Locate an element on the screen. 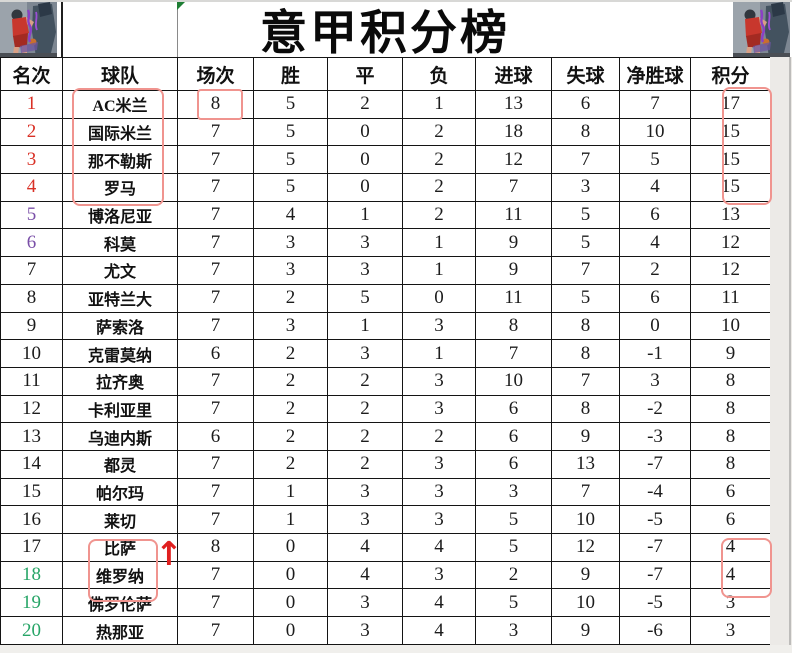  cell-team: 莱切 is located at coordinates (120, 519).